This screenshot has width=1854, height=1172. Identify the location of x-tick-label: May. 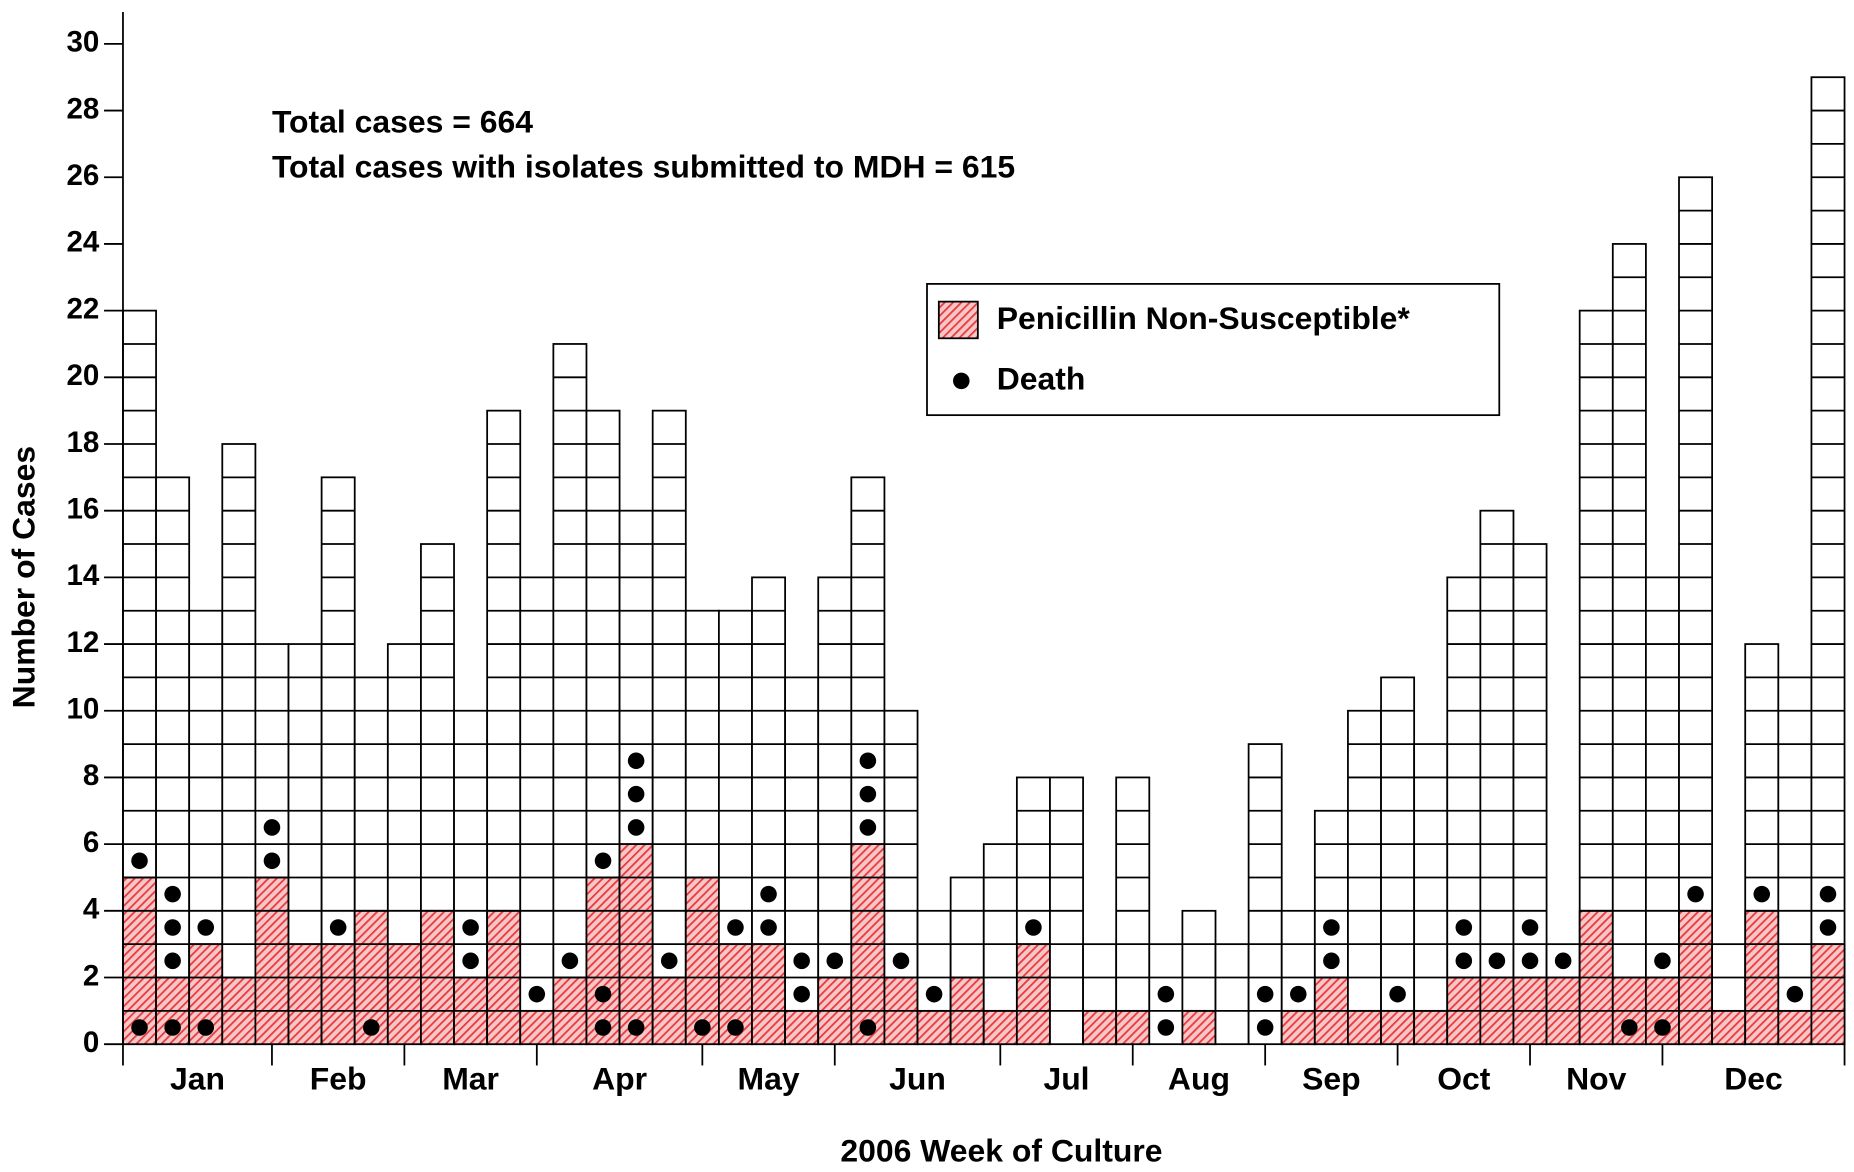
(769, 1078).